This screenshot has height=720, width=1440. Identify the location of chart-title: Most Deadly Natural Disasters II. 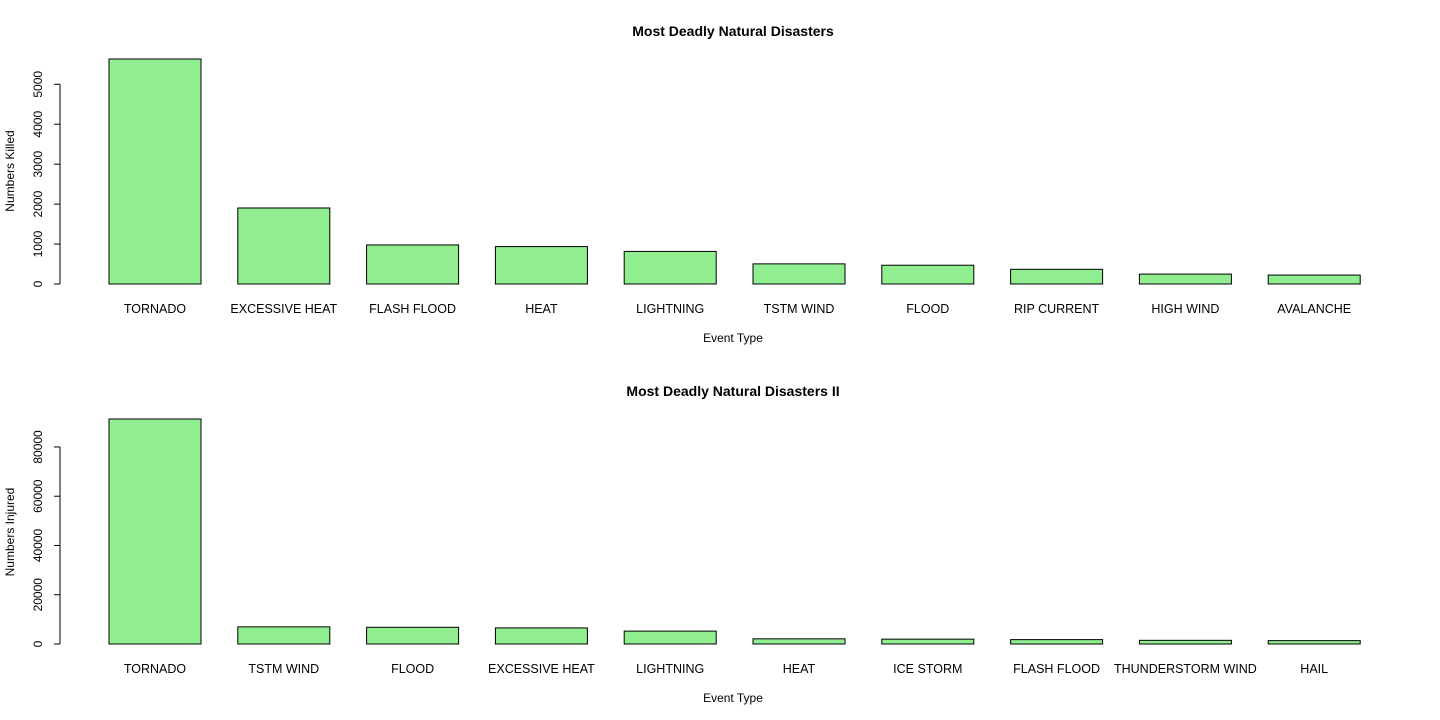
(732, 391).